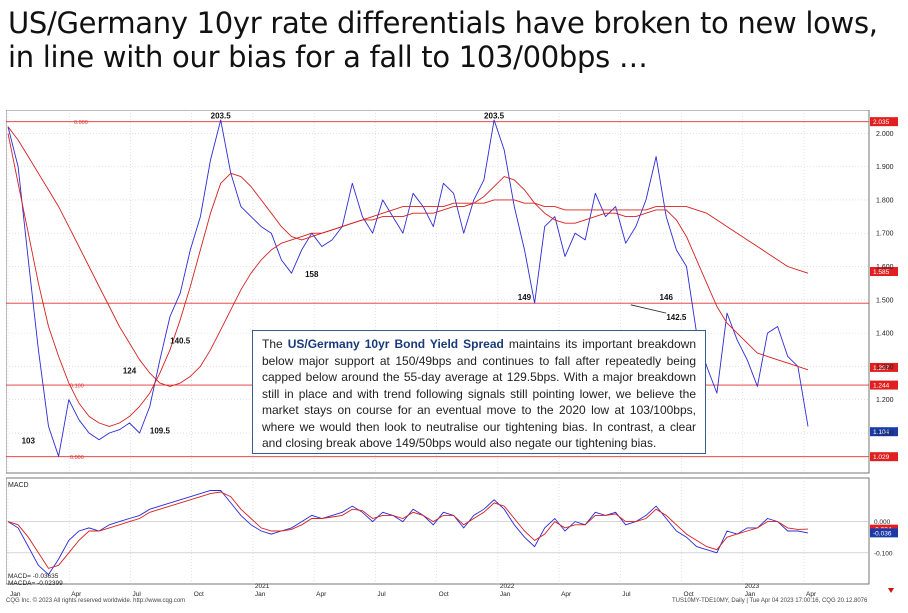 Image resolution: width=908 pixels, height=613 pixels. I want to click on scroll-arrow-icon, so click(891, 590).